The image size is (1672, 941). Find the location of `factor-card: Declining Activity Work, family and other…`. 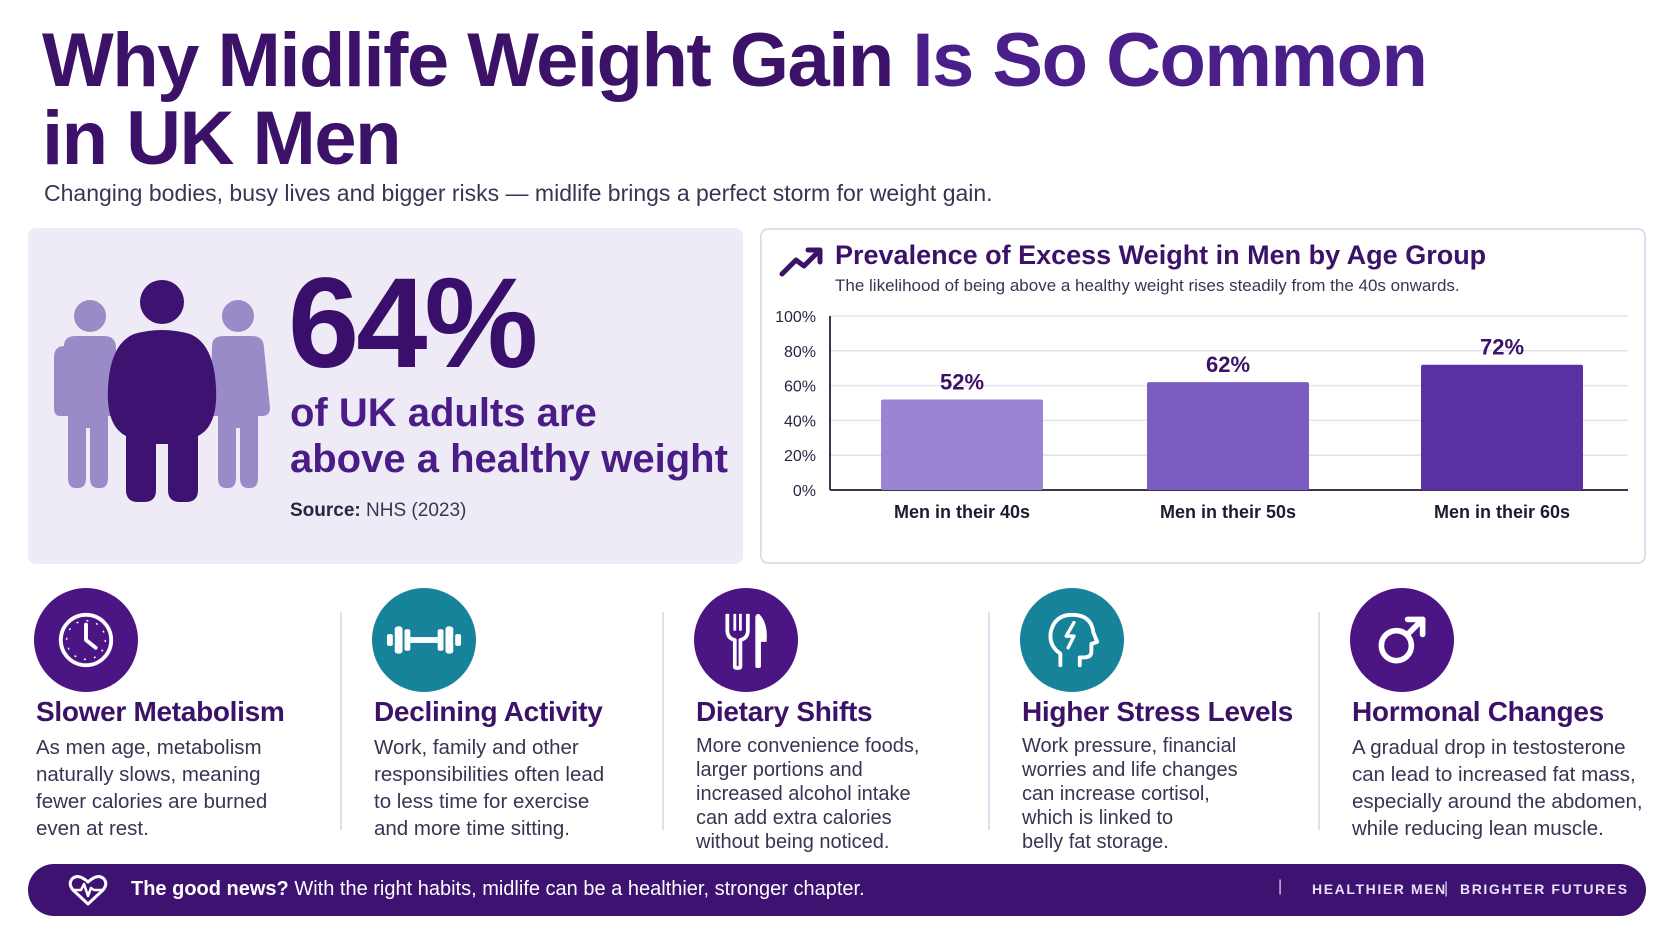

factor-card: Declining Activity Work, family and other… is located at coordinates (517, 722).